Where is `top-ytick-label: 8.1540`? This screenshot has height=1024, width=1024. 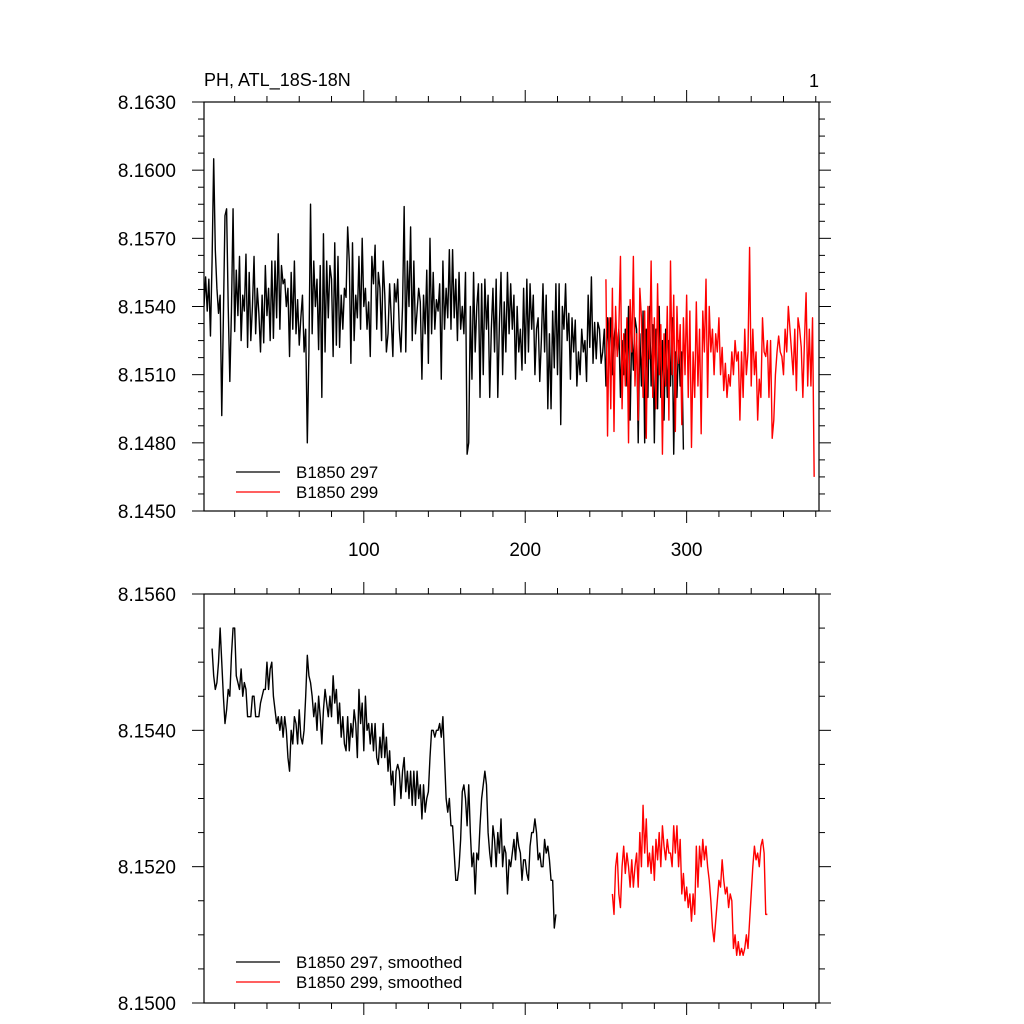
top-ytick-label: 8.1540 is located at coordinates (147, 308).